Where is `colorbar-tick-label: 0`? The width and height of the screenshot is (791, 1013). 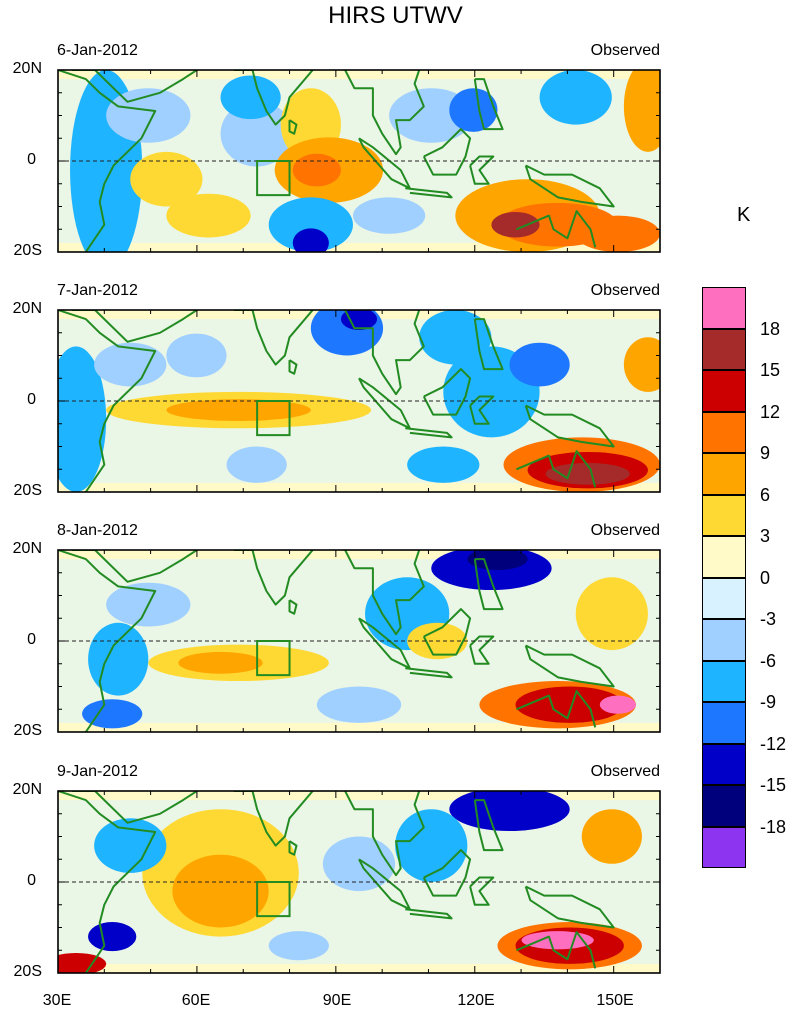
colorbar-tick-label: 0 is located at coordinates (765, 577).